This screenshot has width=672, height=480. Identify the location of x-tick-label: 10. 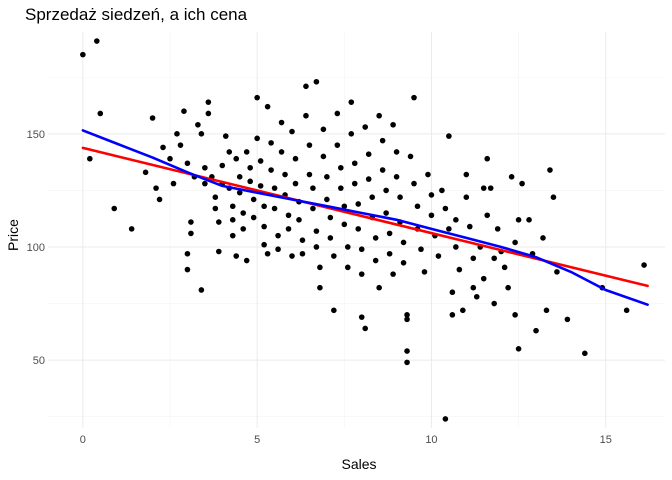
(431, 440).